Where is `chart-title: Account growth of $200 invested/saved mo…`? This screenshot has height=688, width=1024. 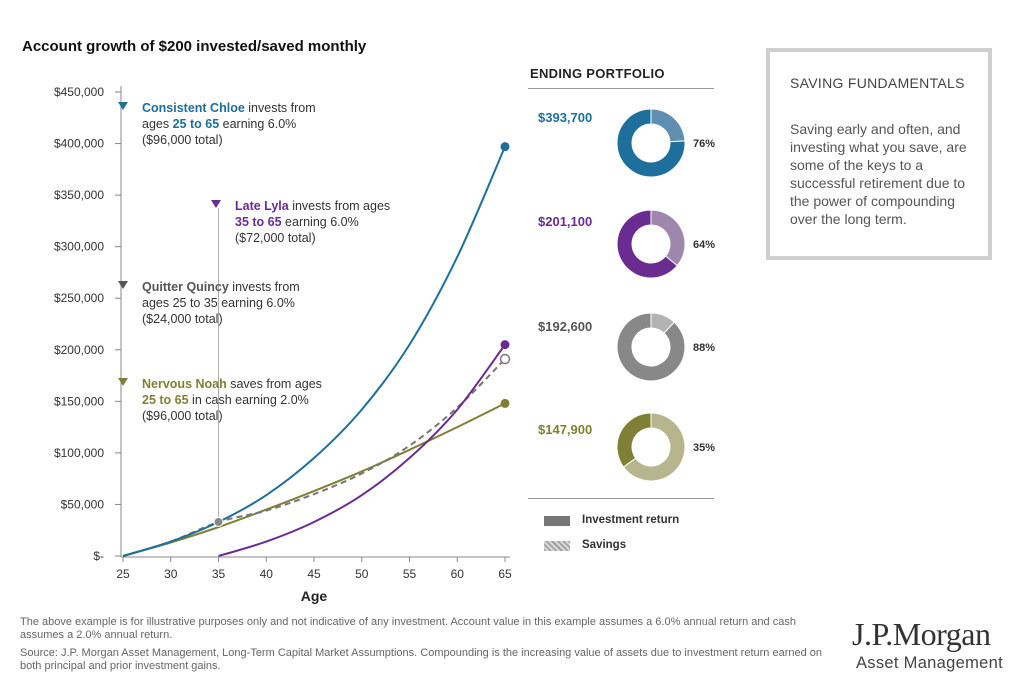 chart-title: Account growth of $200 invested/saved mo… is located at coordinates (194, 46).